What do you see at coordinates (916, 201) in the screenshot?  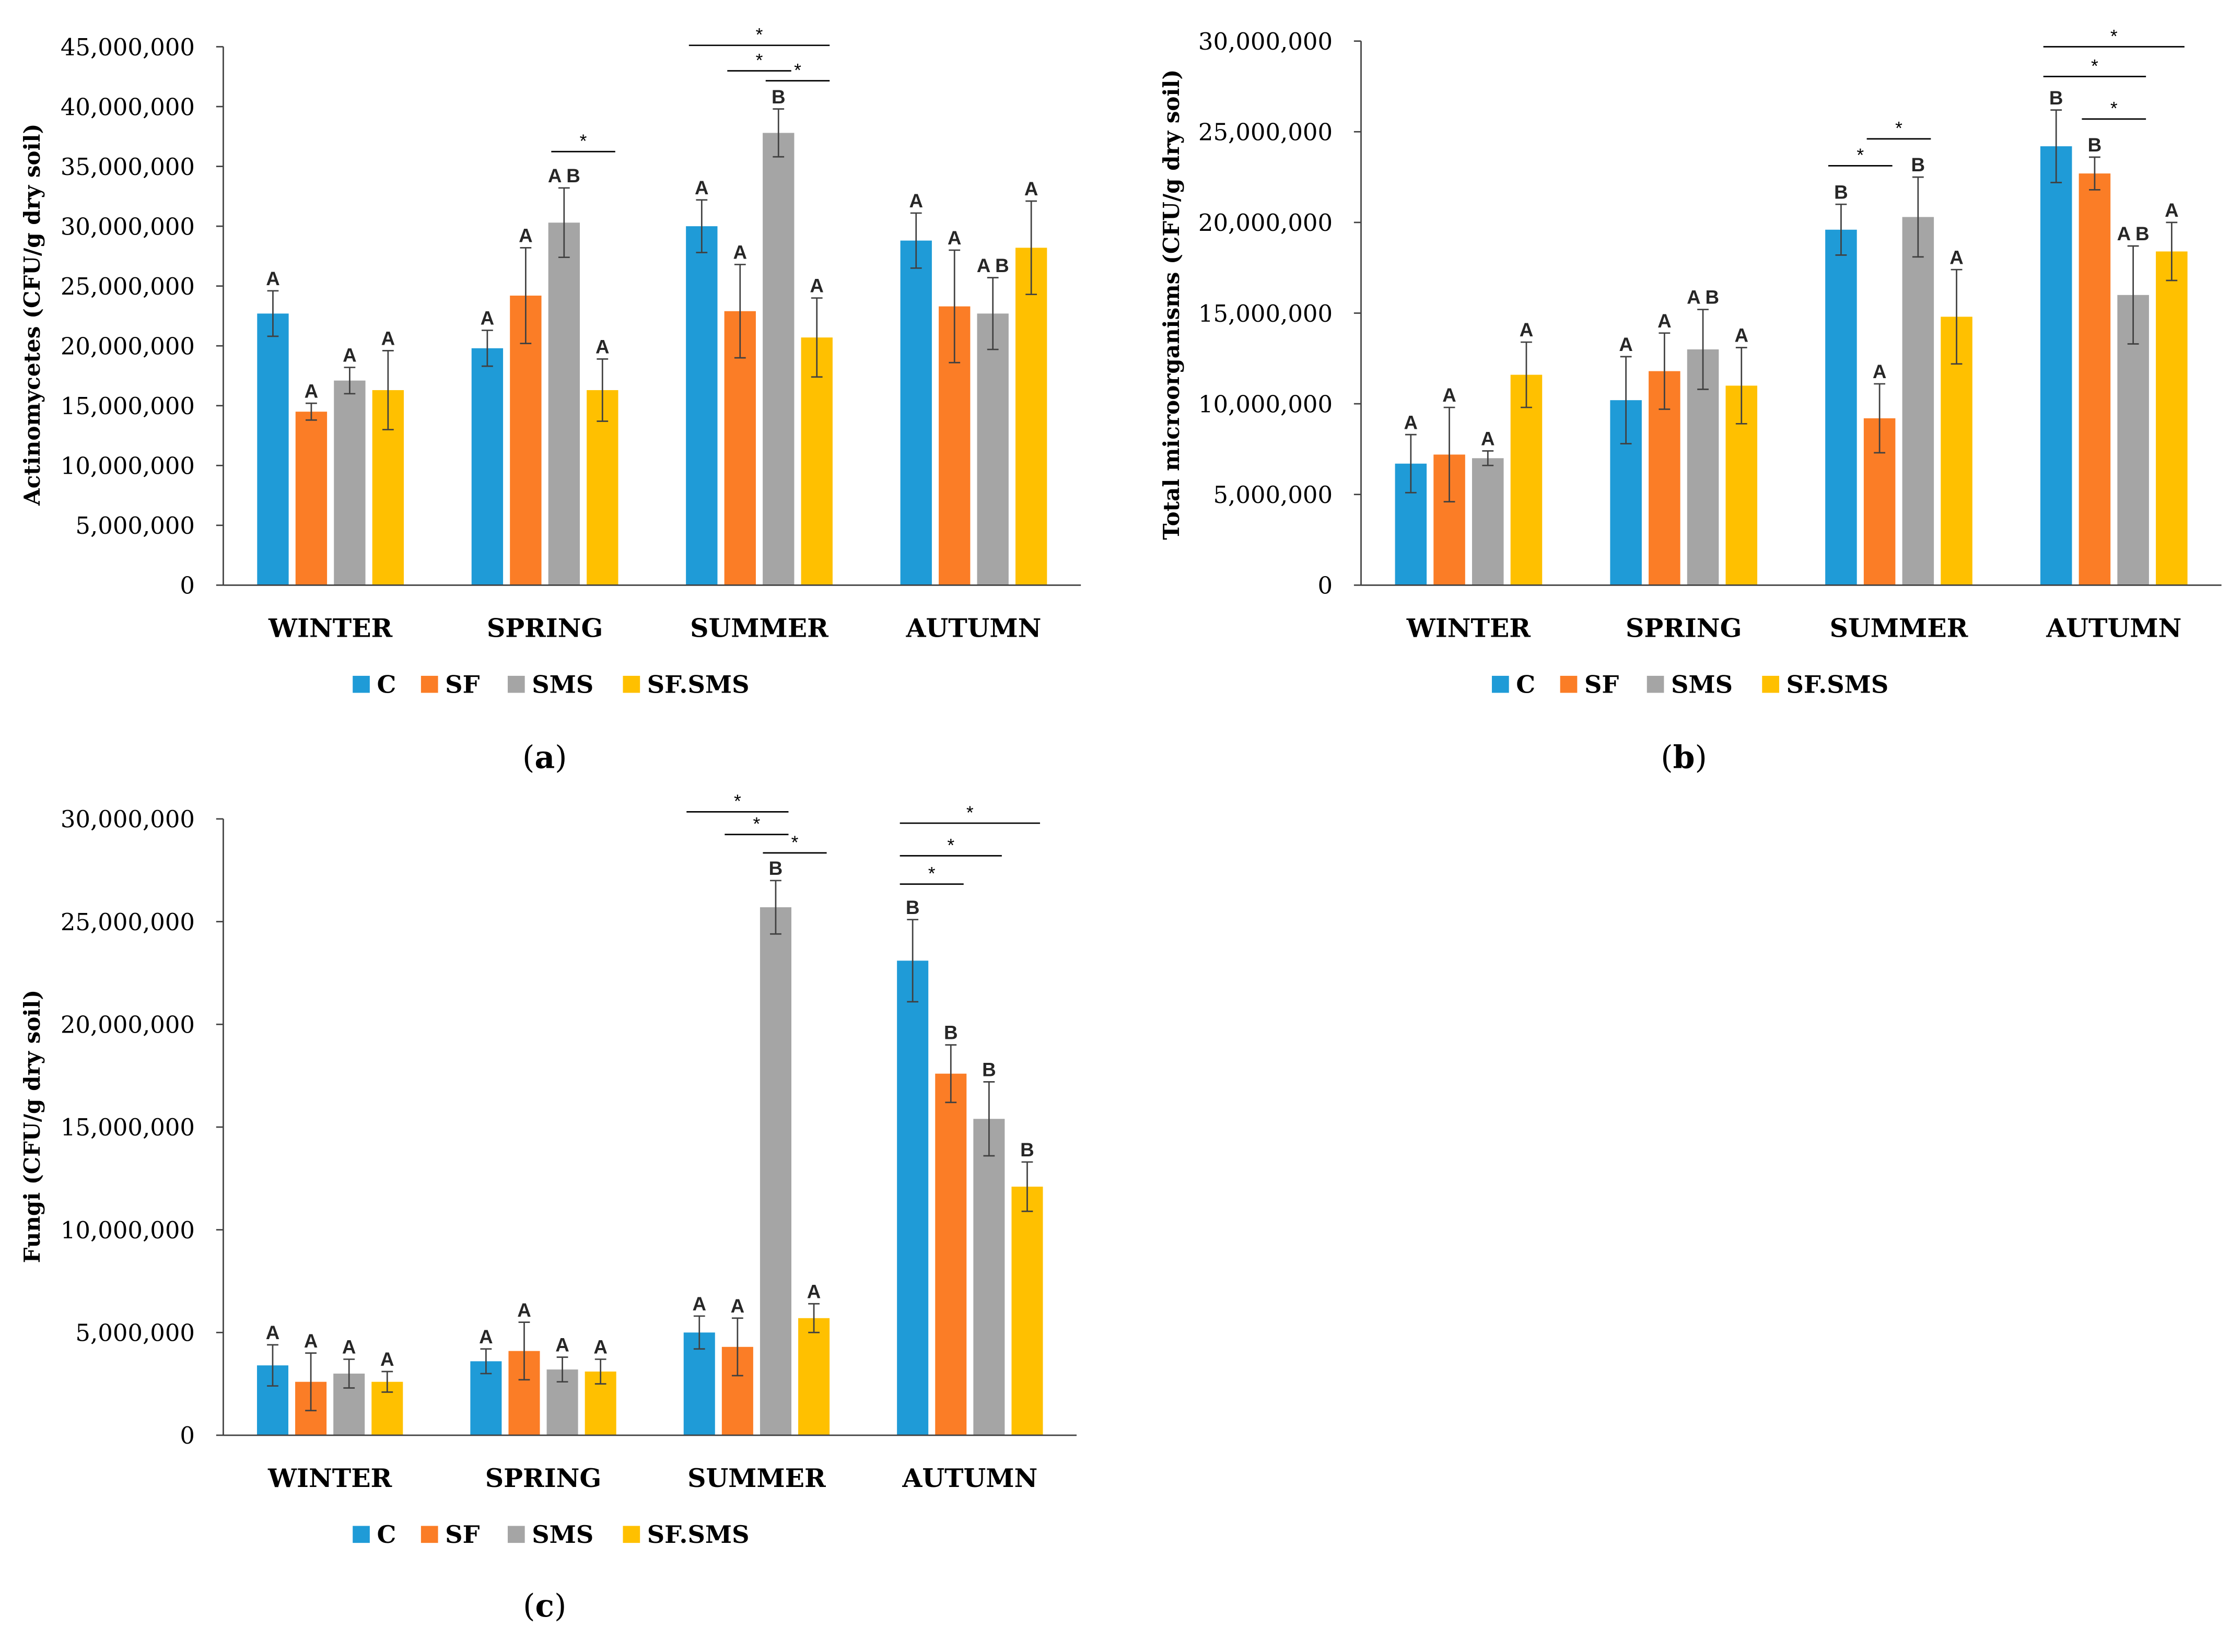 I see `group-letter-c-autumn: A` at bounding box center [916, 201].